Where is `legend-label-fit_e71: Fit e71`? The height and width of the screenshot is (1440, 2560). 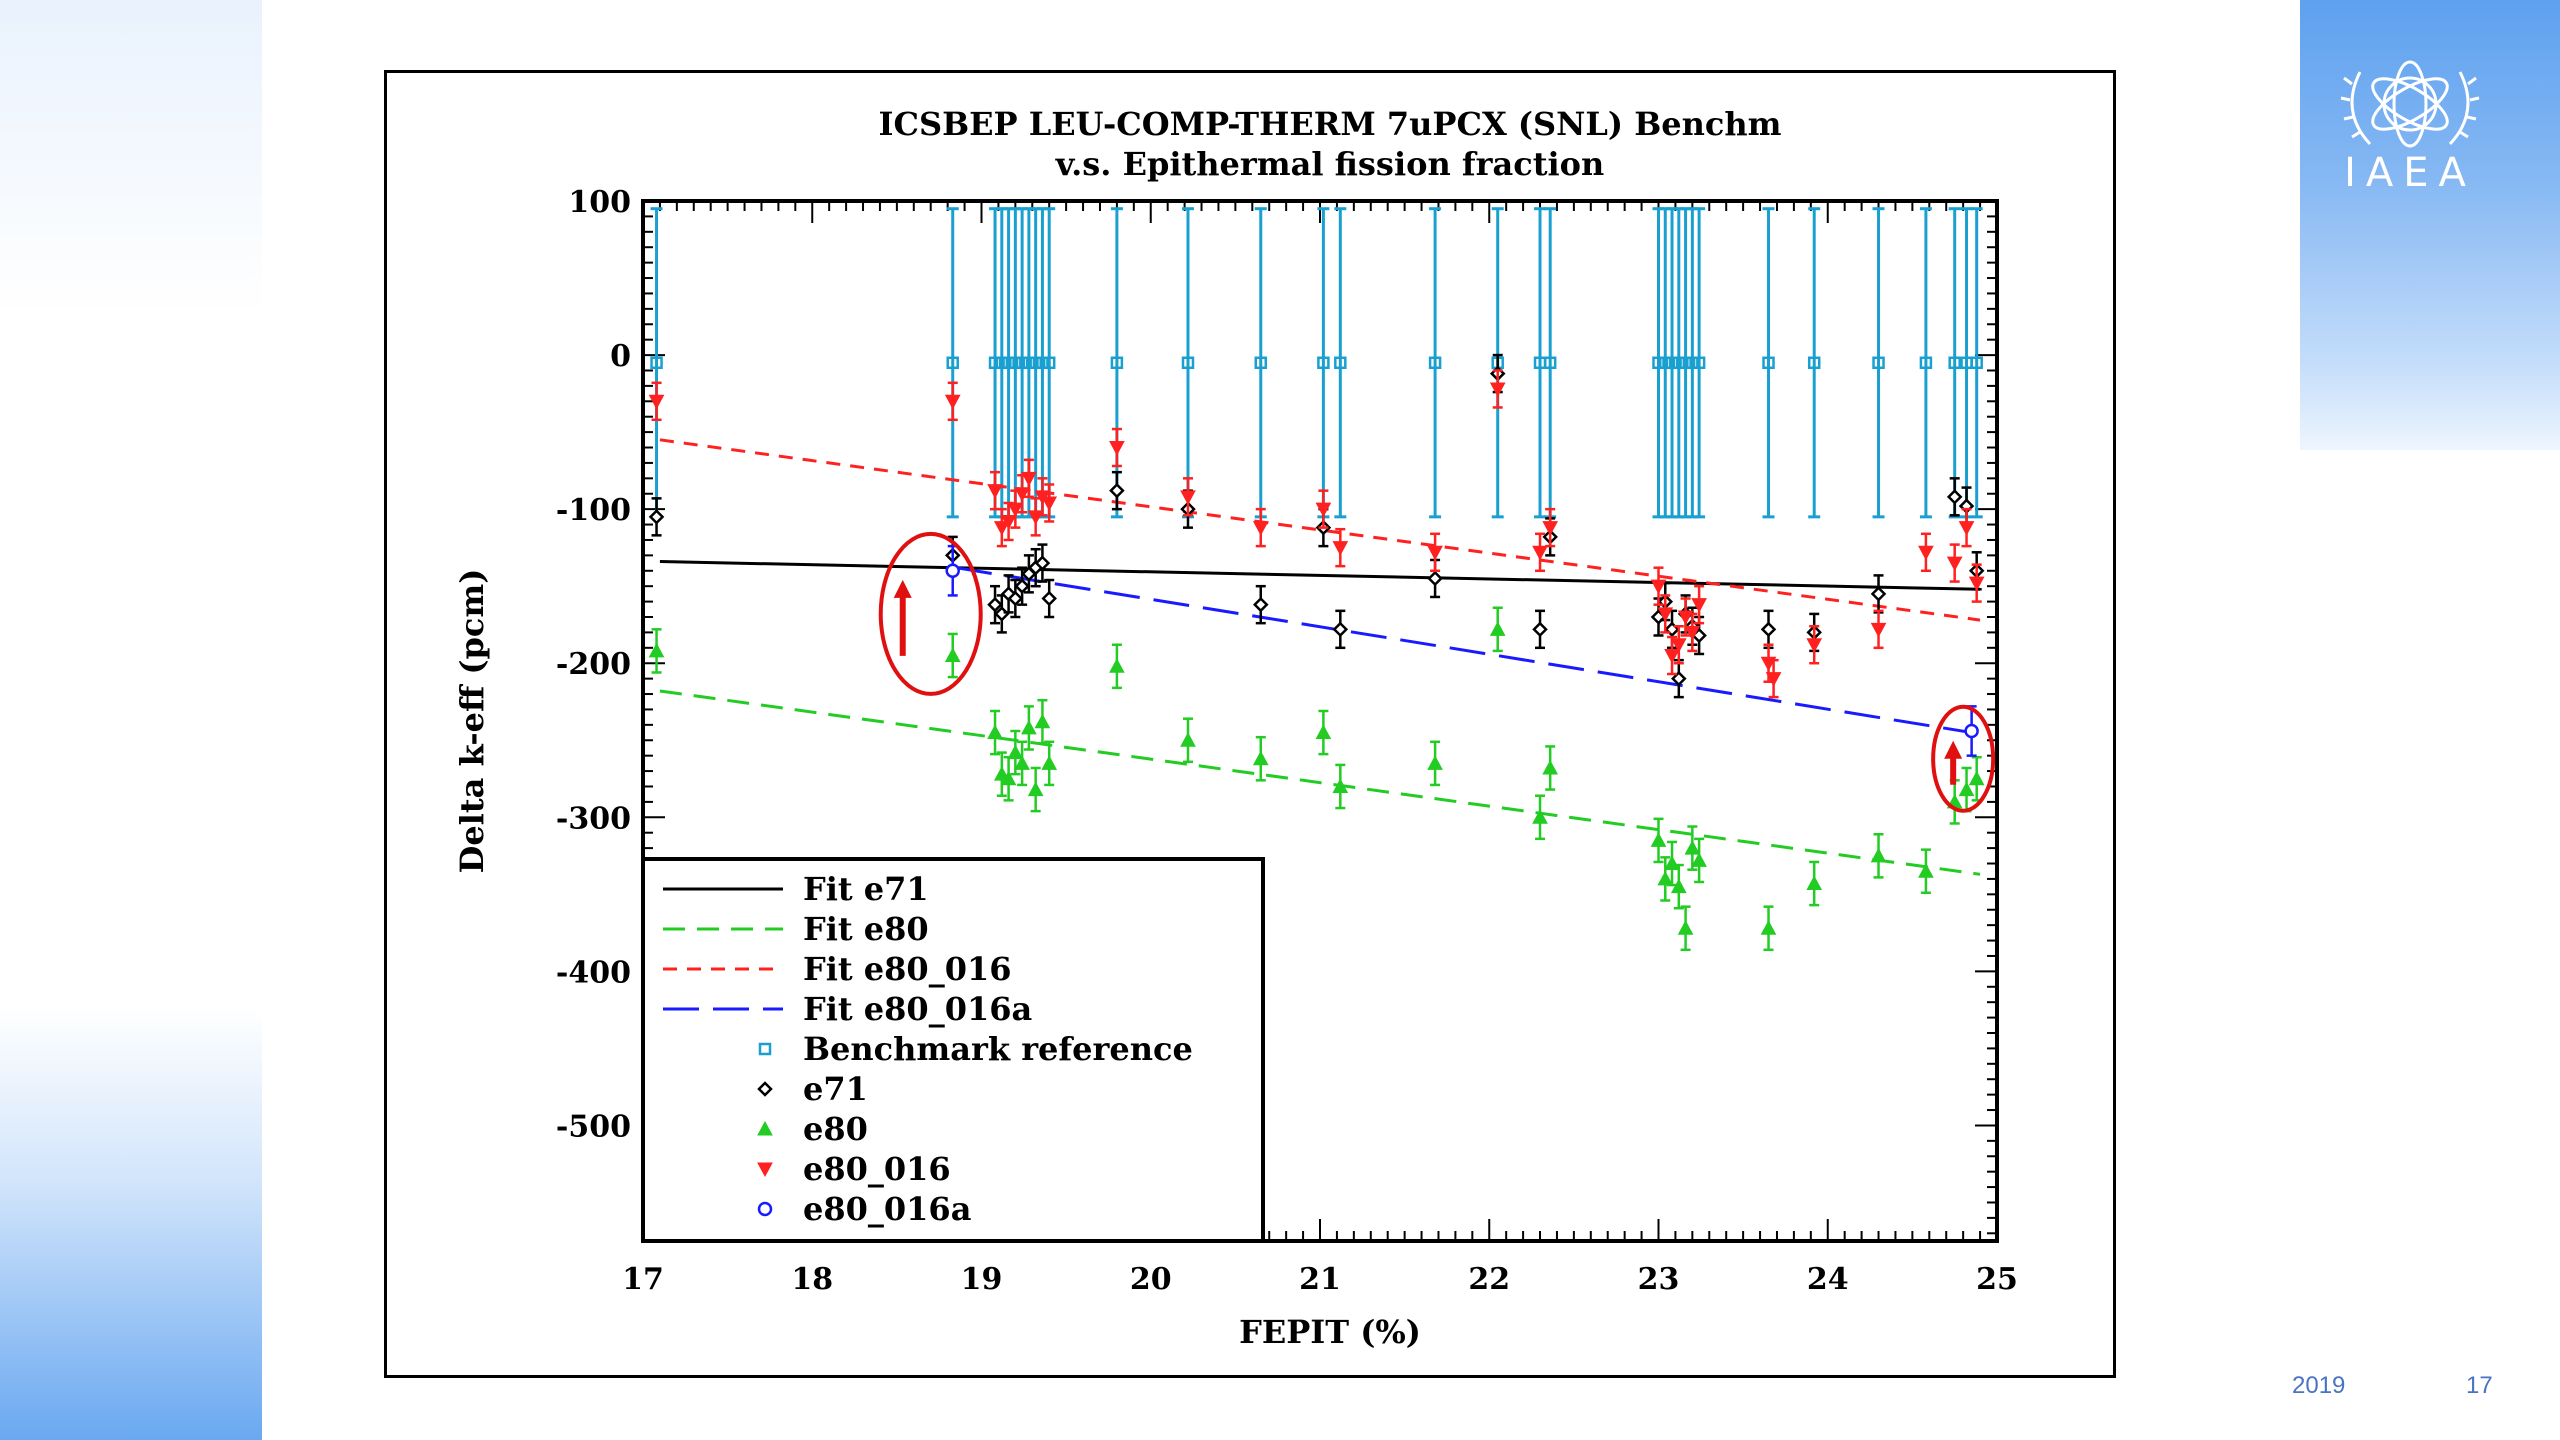
legend-label-fit_e71: Fit e71 is located at coordinates (866, 889).